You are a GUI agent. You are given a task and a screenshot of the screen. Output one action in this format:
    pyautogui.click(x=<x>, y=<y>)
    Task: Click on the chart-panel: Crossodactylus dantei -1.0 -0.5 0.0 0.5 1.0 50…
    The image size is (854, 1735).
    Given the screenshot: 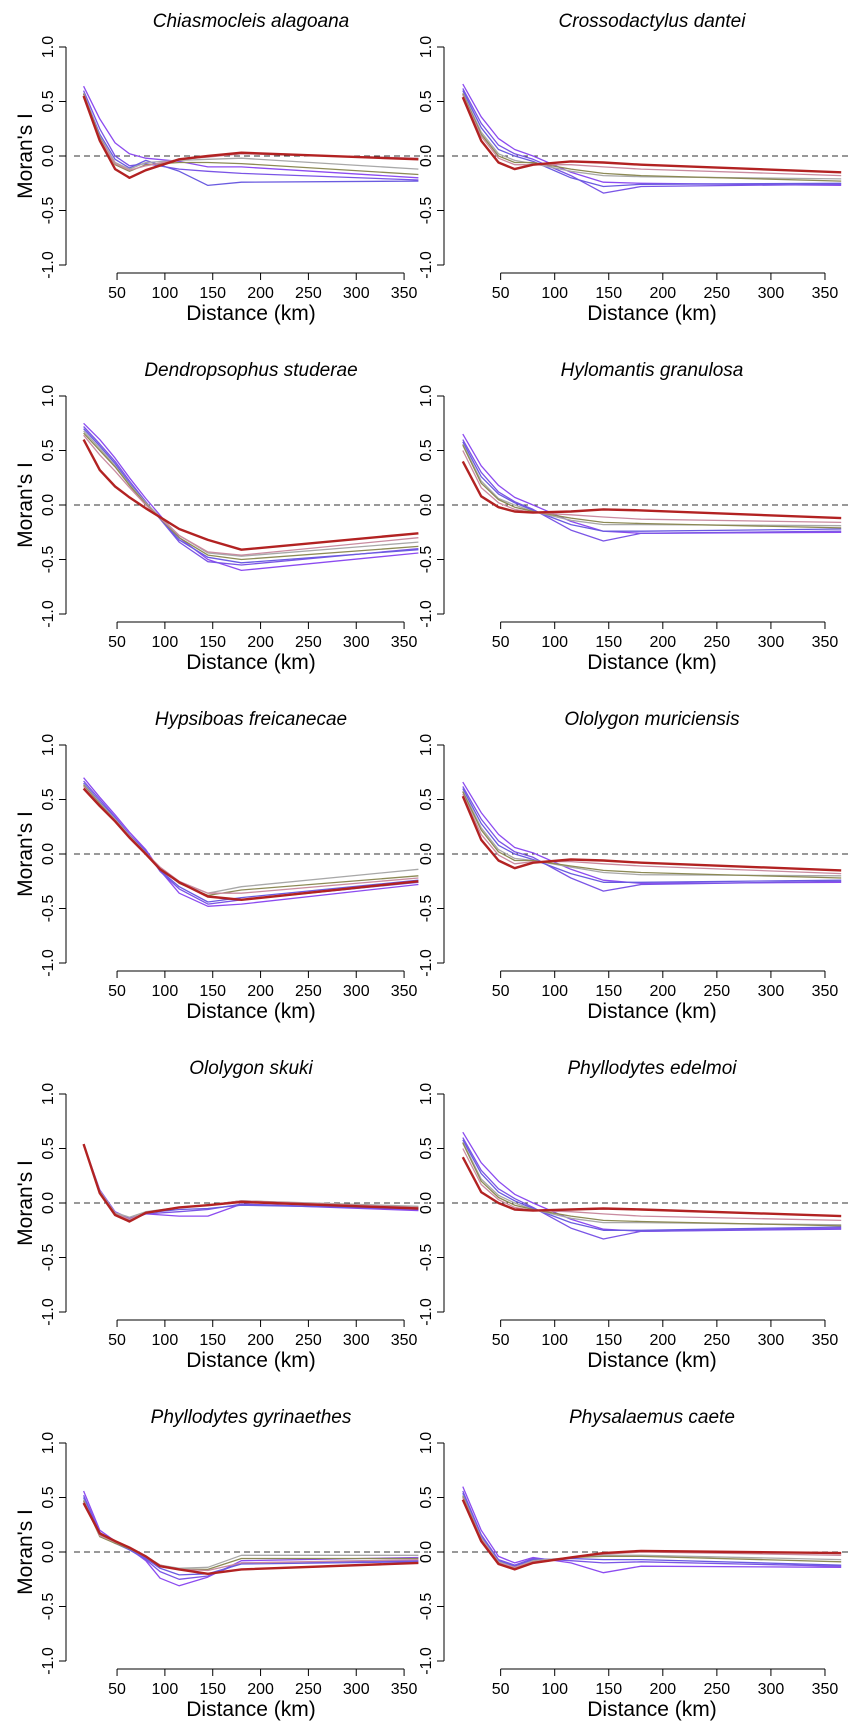 What is the action you would take?
    pyautogui.click(x=635, y=168)
    